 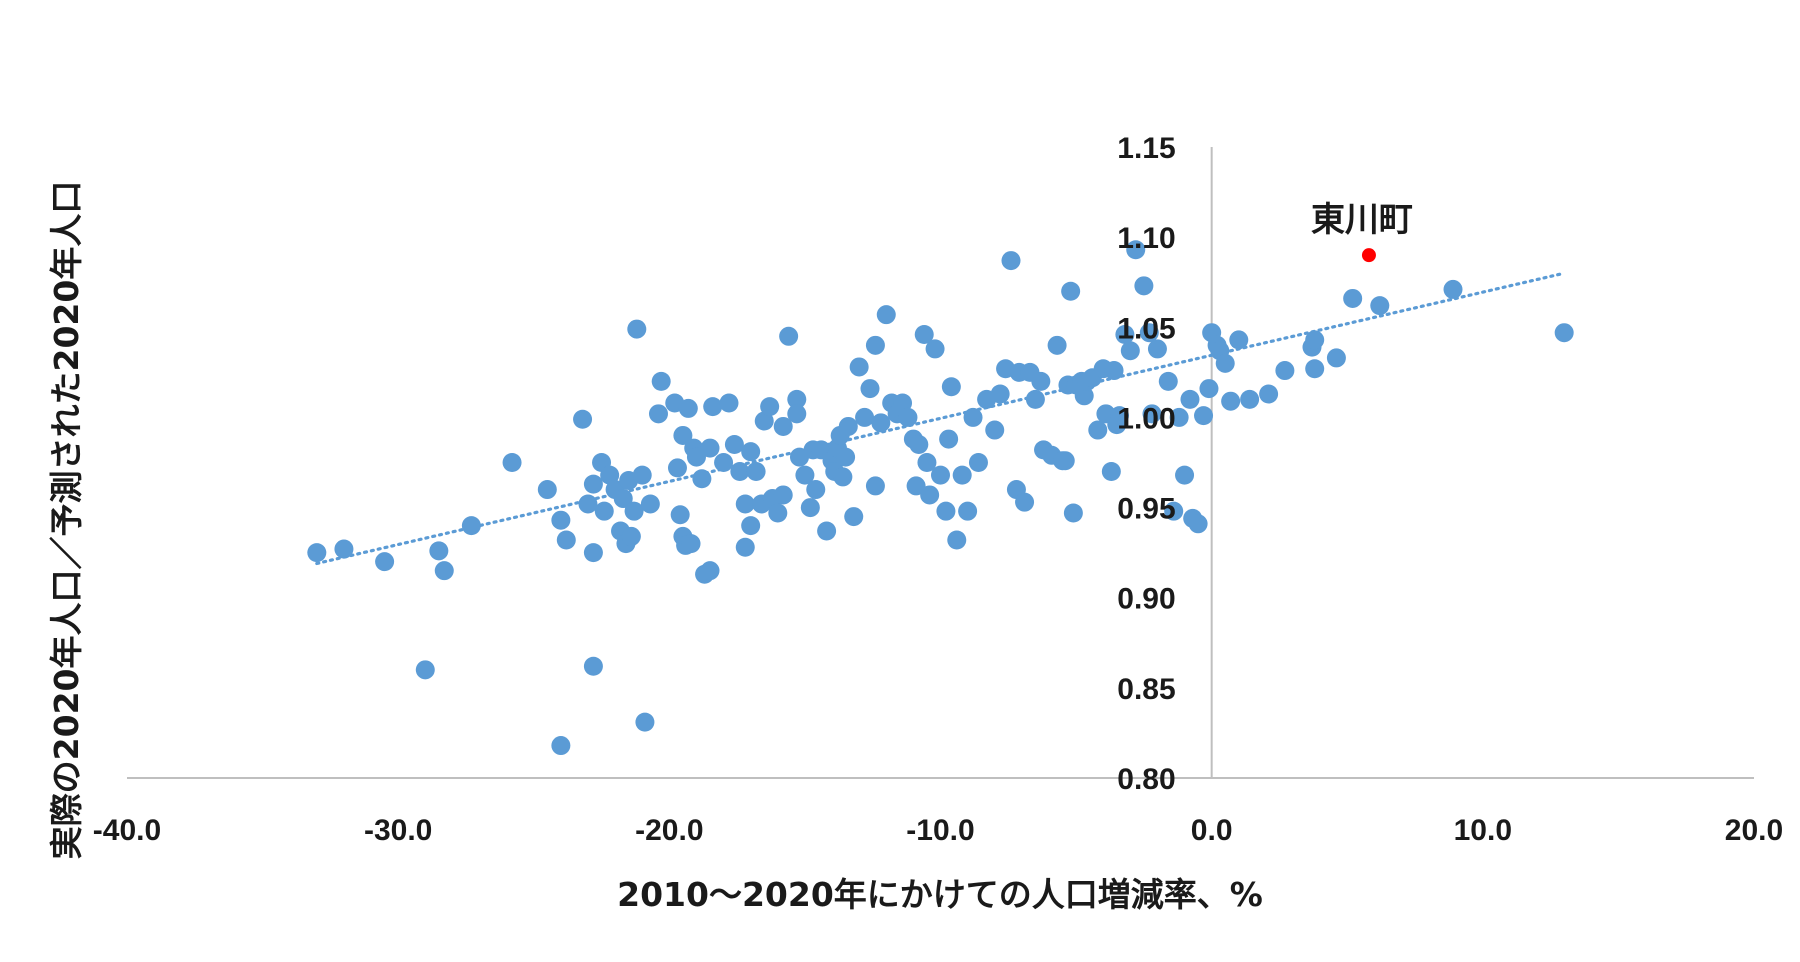 I want to click on x-tick-label: -10.0, so click(x=940, y=830).